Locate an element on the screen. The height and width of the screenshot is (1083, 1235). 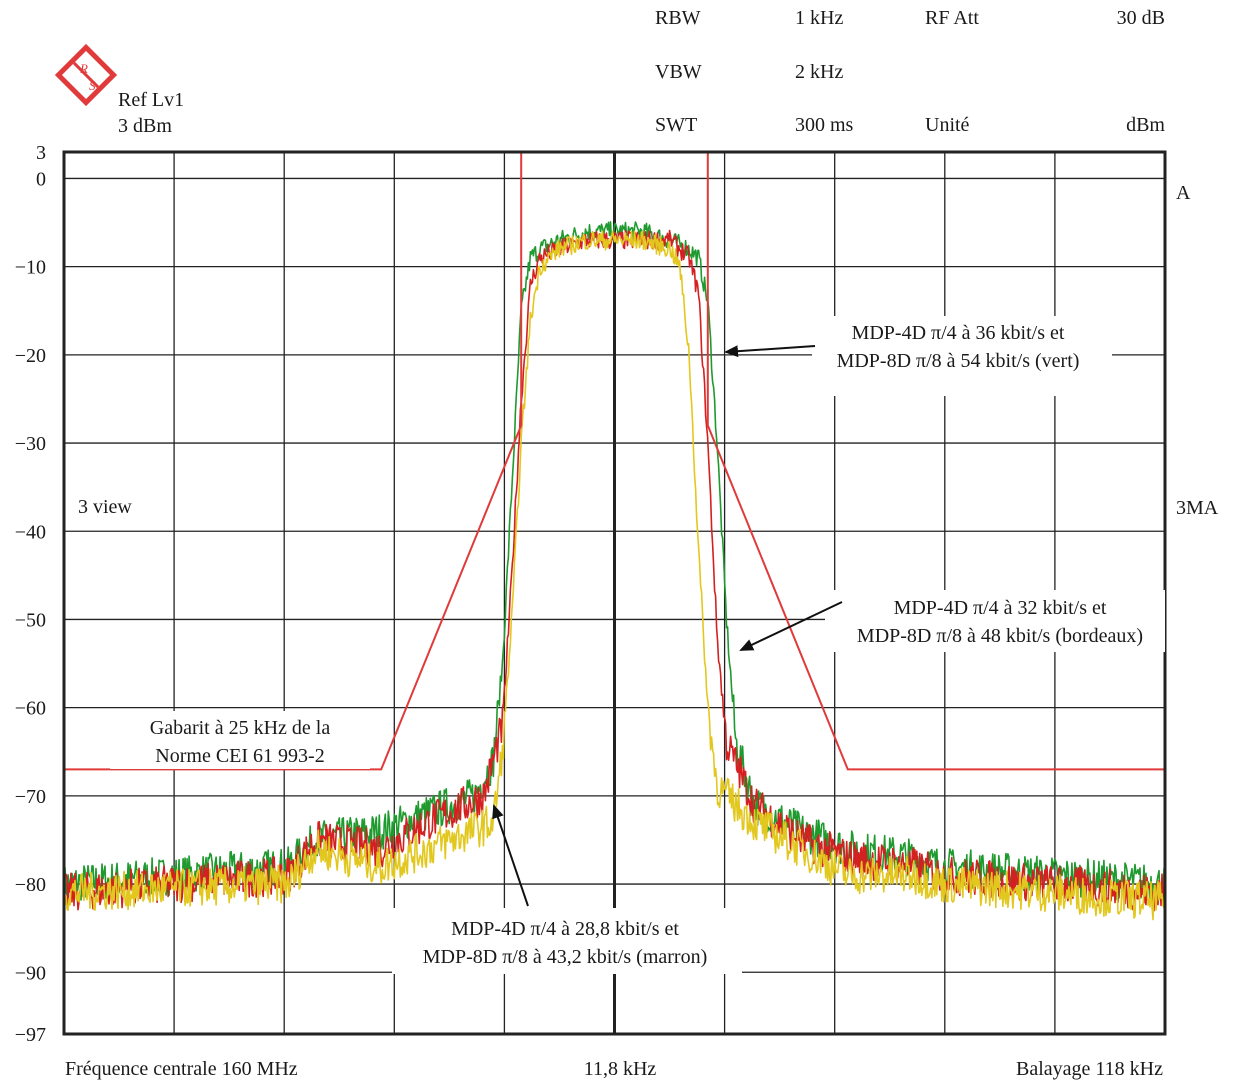
arrow-red is located at coordinates (791, 626).